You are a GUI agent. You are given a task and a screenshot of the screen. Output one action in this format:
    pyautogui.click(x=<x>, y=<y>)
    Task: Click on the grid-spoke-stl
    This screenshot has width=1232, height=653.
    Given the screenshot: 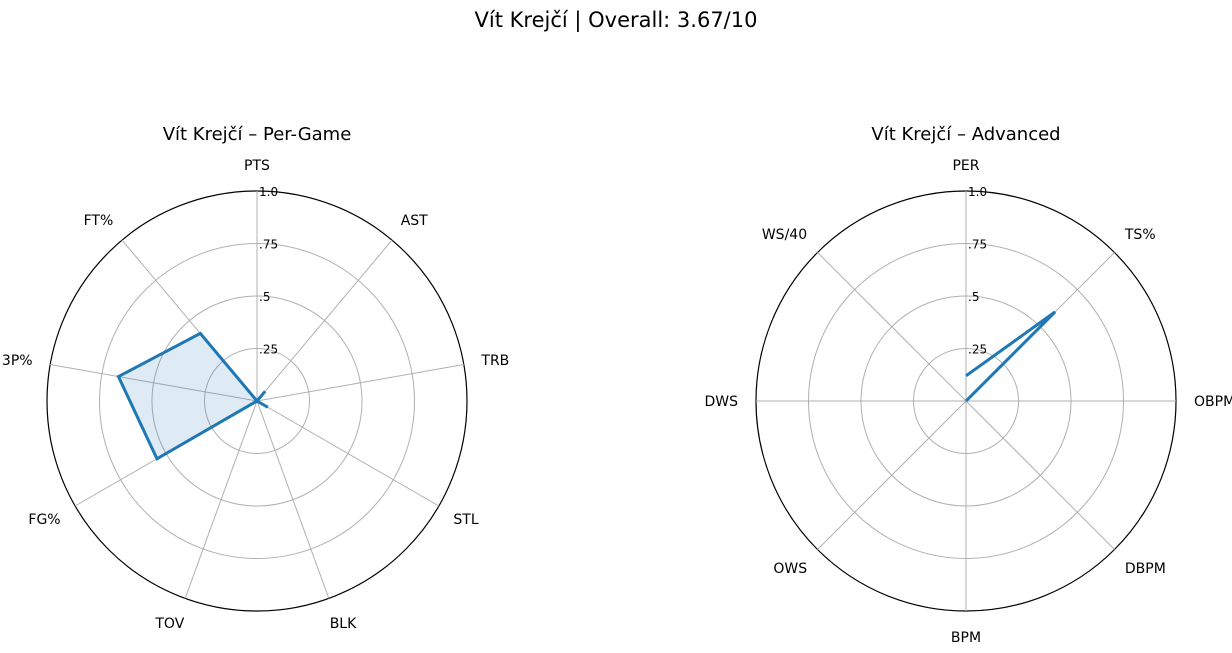 What is the action you would take?
    pyautogui.click(x=348, y=453)
    